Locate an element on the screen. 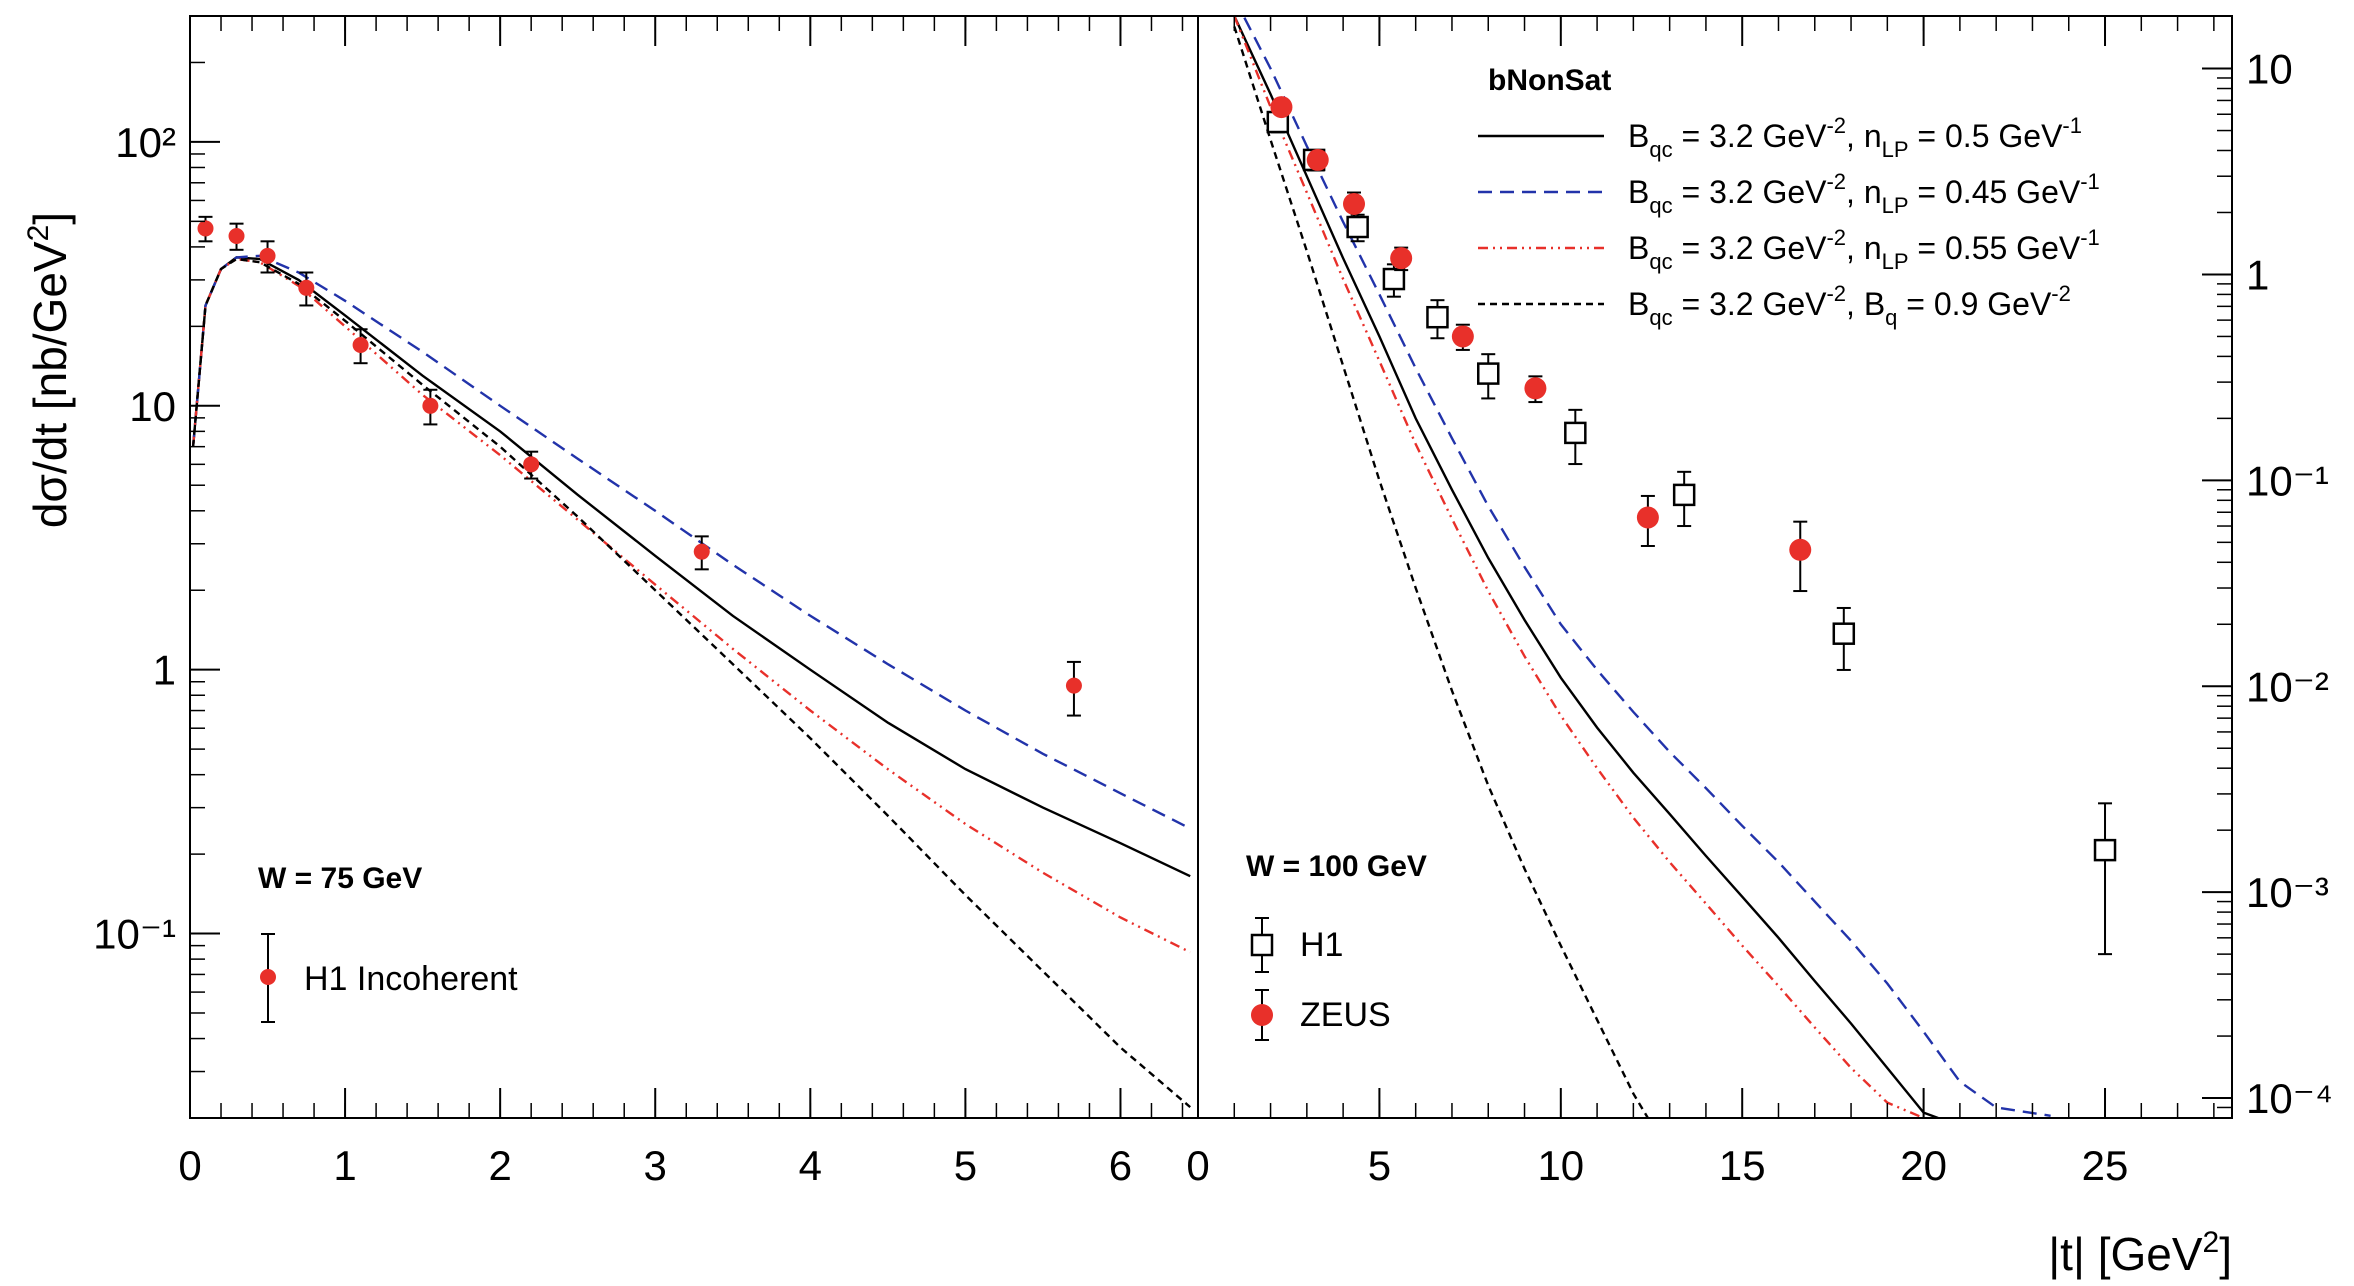  model-legend-text-part: = 0.5 GeV is located at coordinates (1986, 136).